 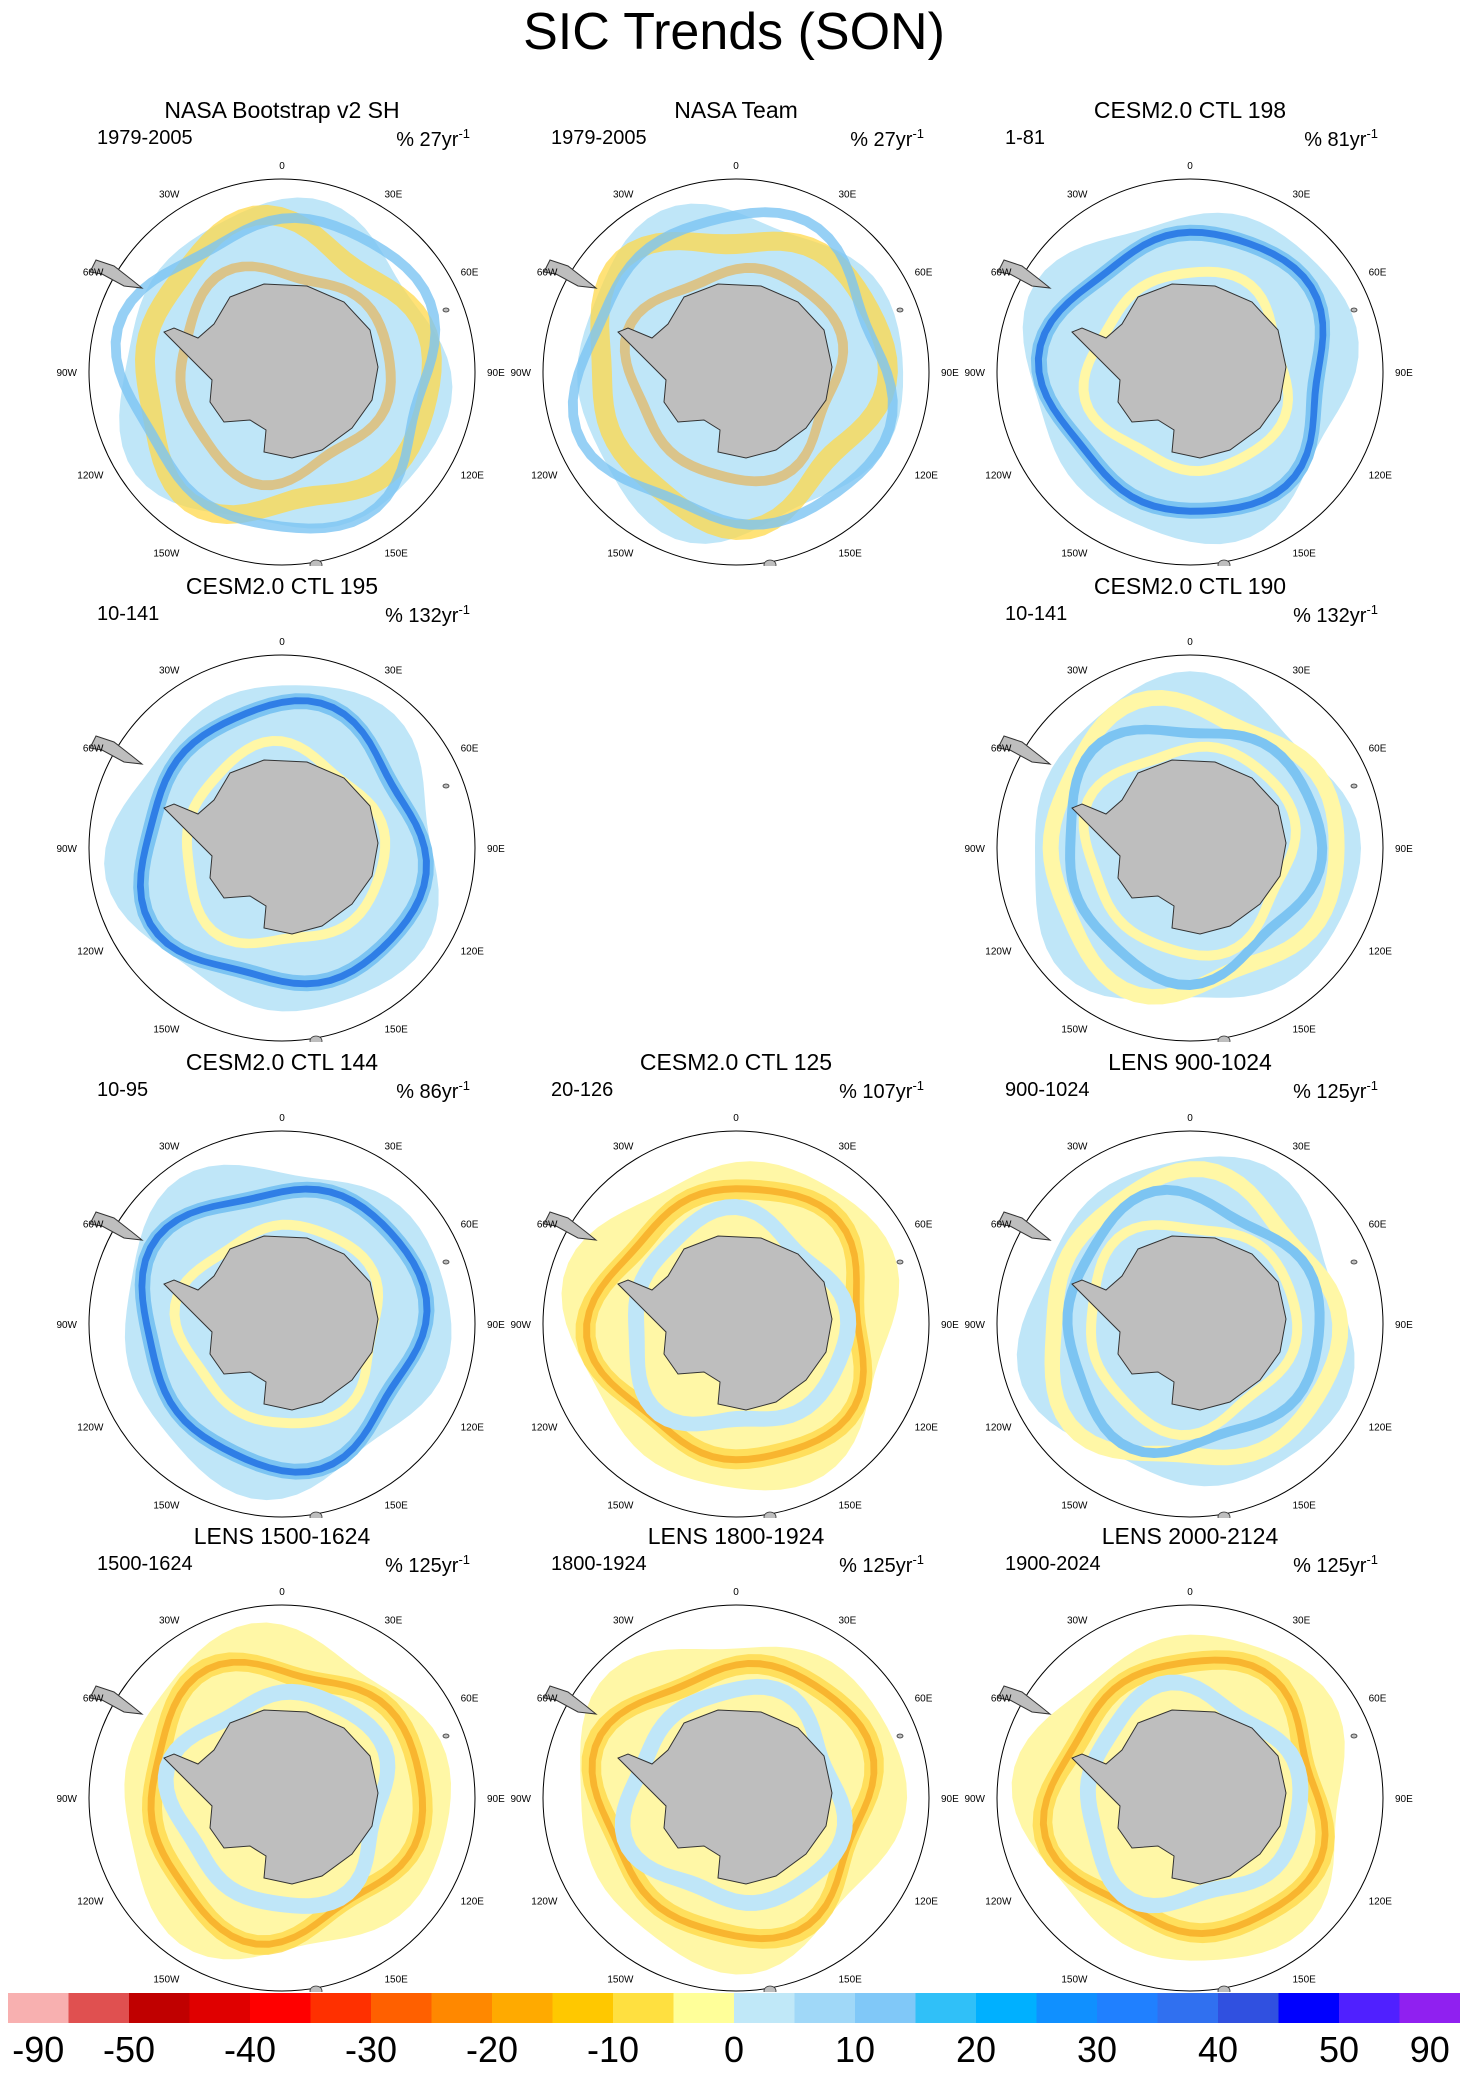 I want to click on panel-title: CESM2.0 CTL 144, so click(x=282, y=1062).